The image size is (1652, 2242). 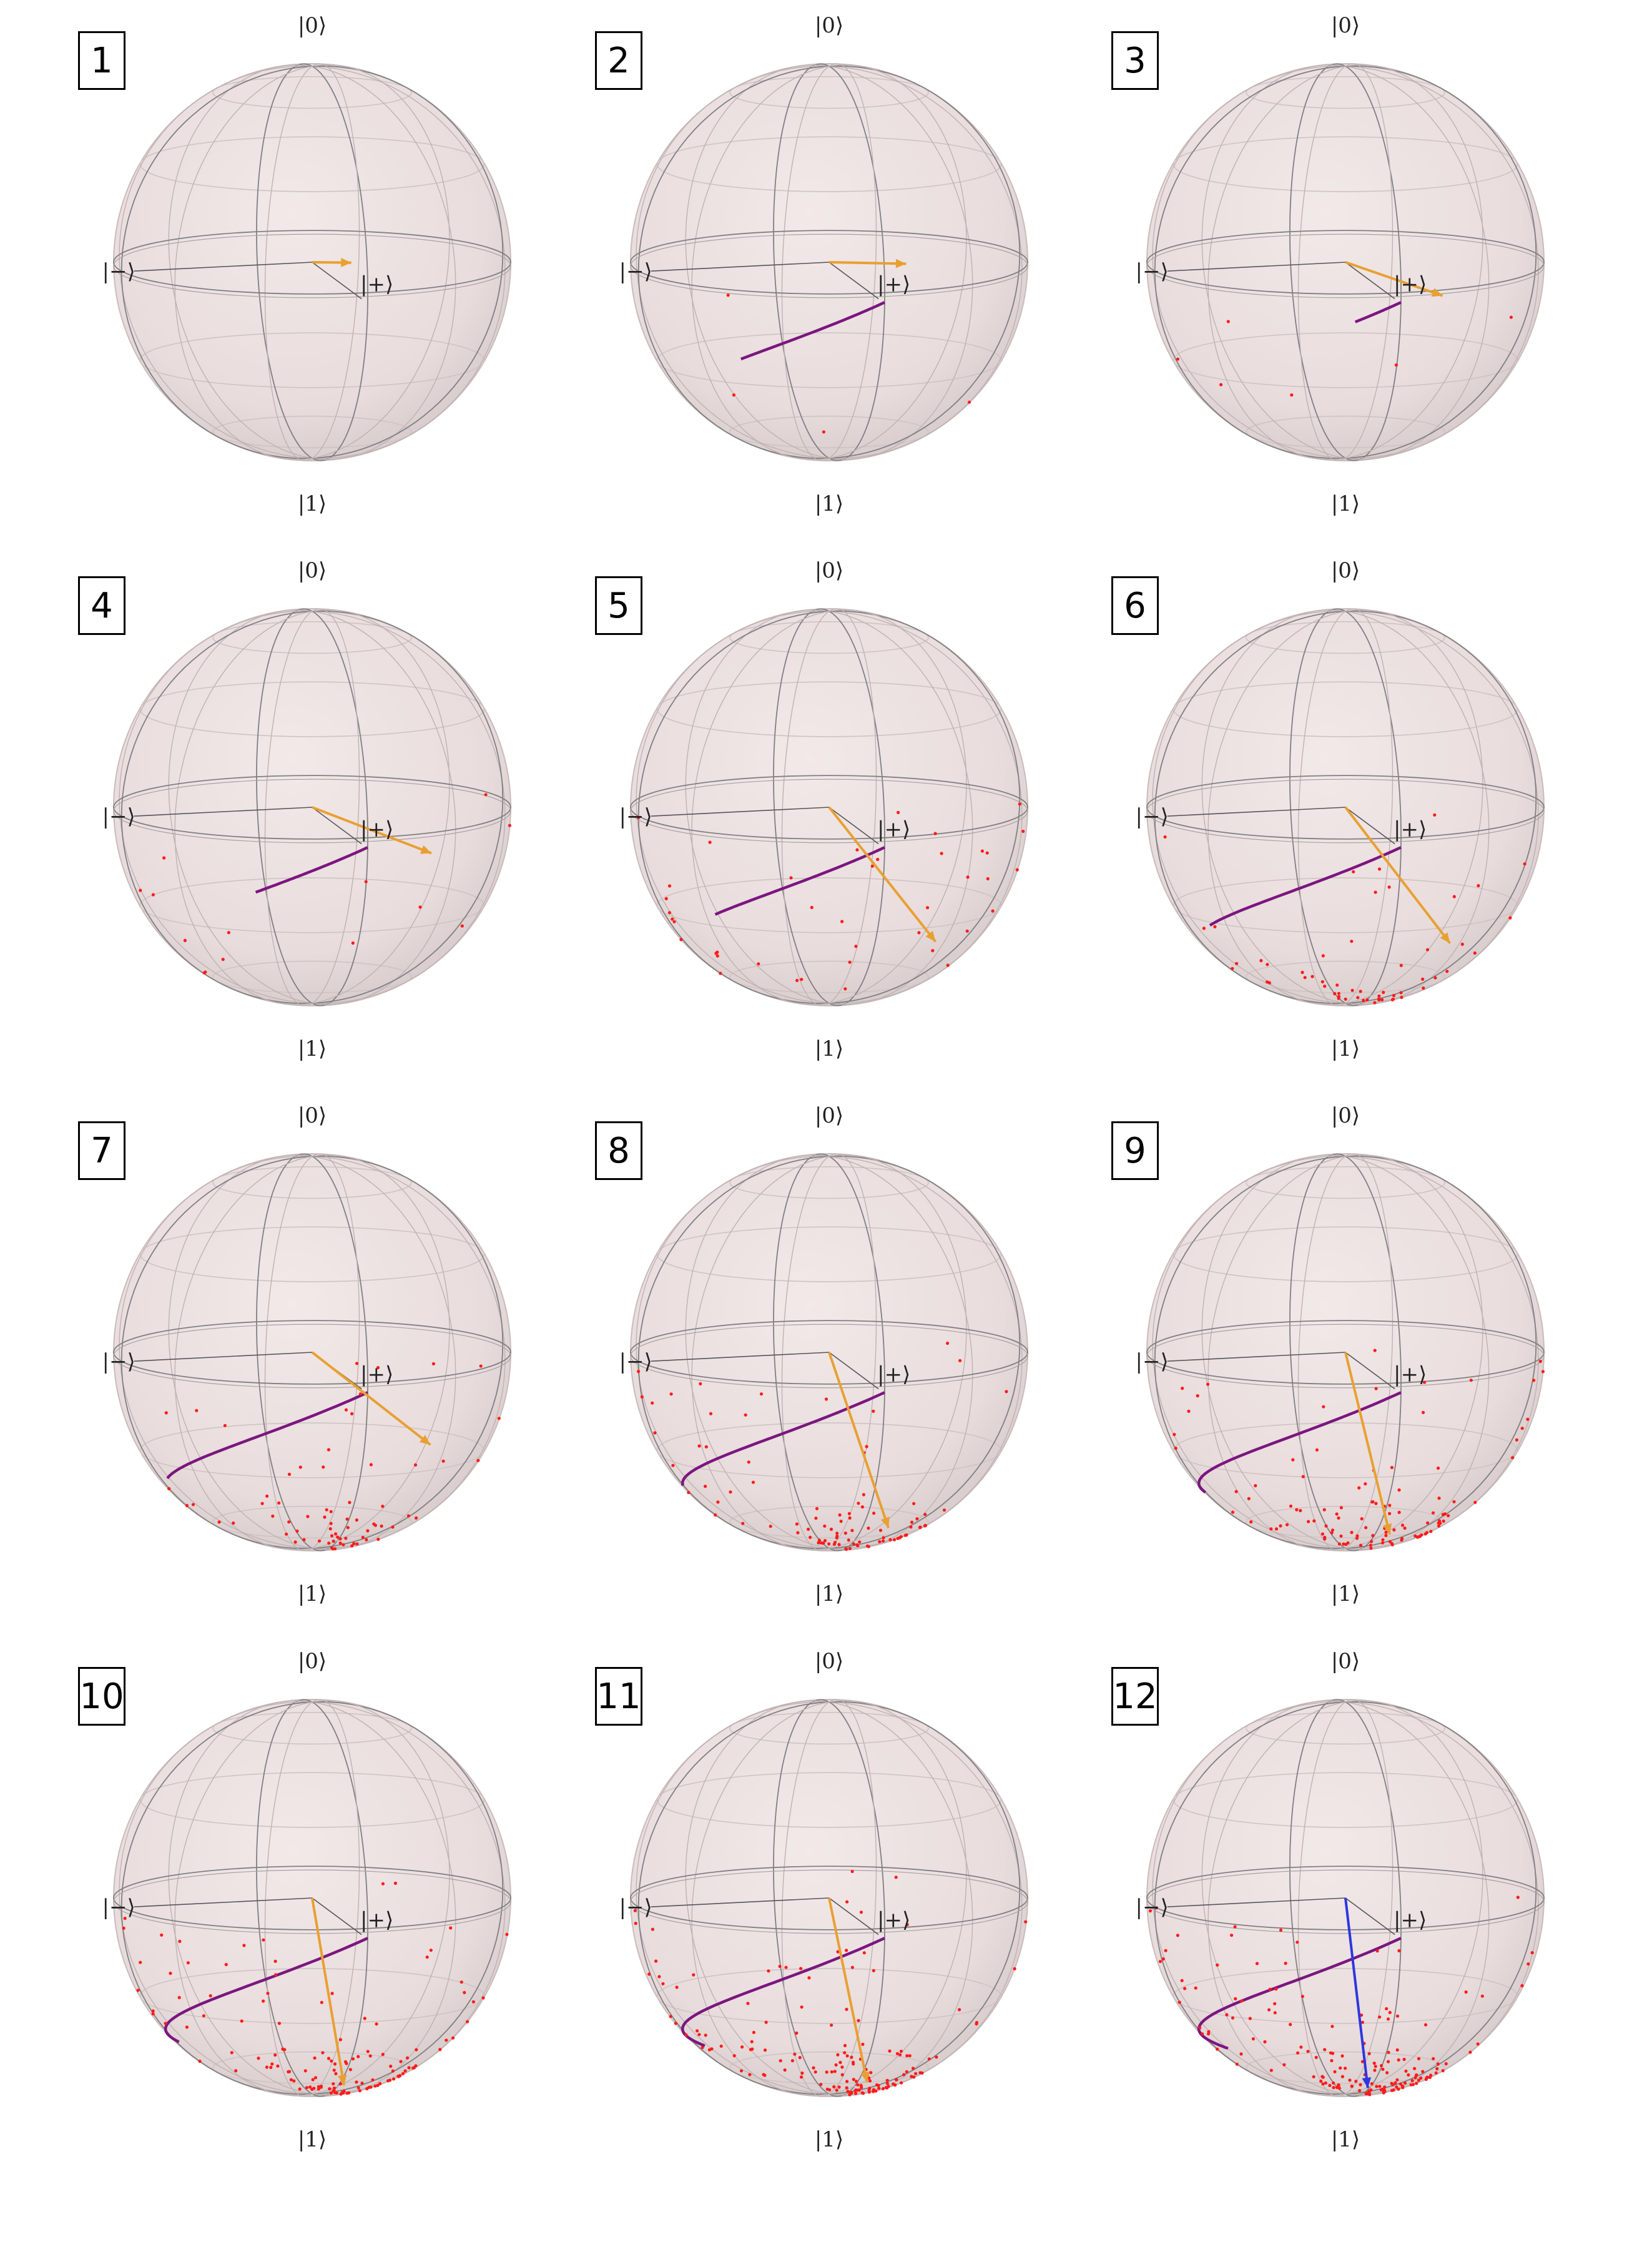 I want to click on panel-index-label: 1, so click(x=101, y=60).